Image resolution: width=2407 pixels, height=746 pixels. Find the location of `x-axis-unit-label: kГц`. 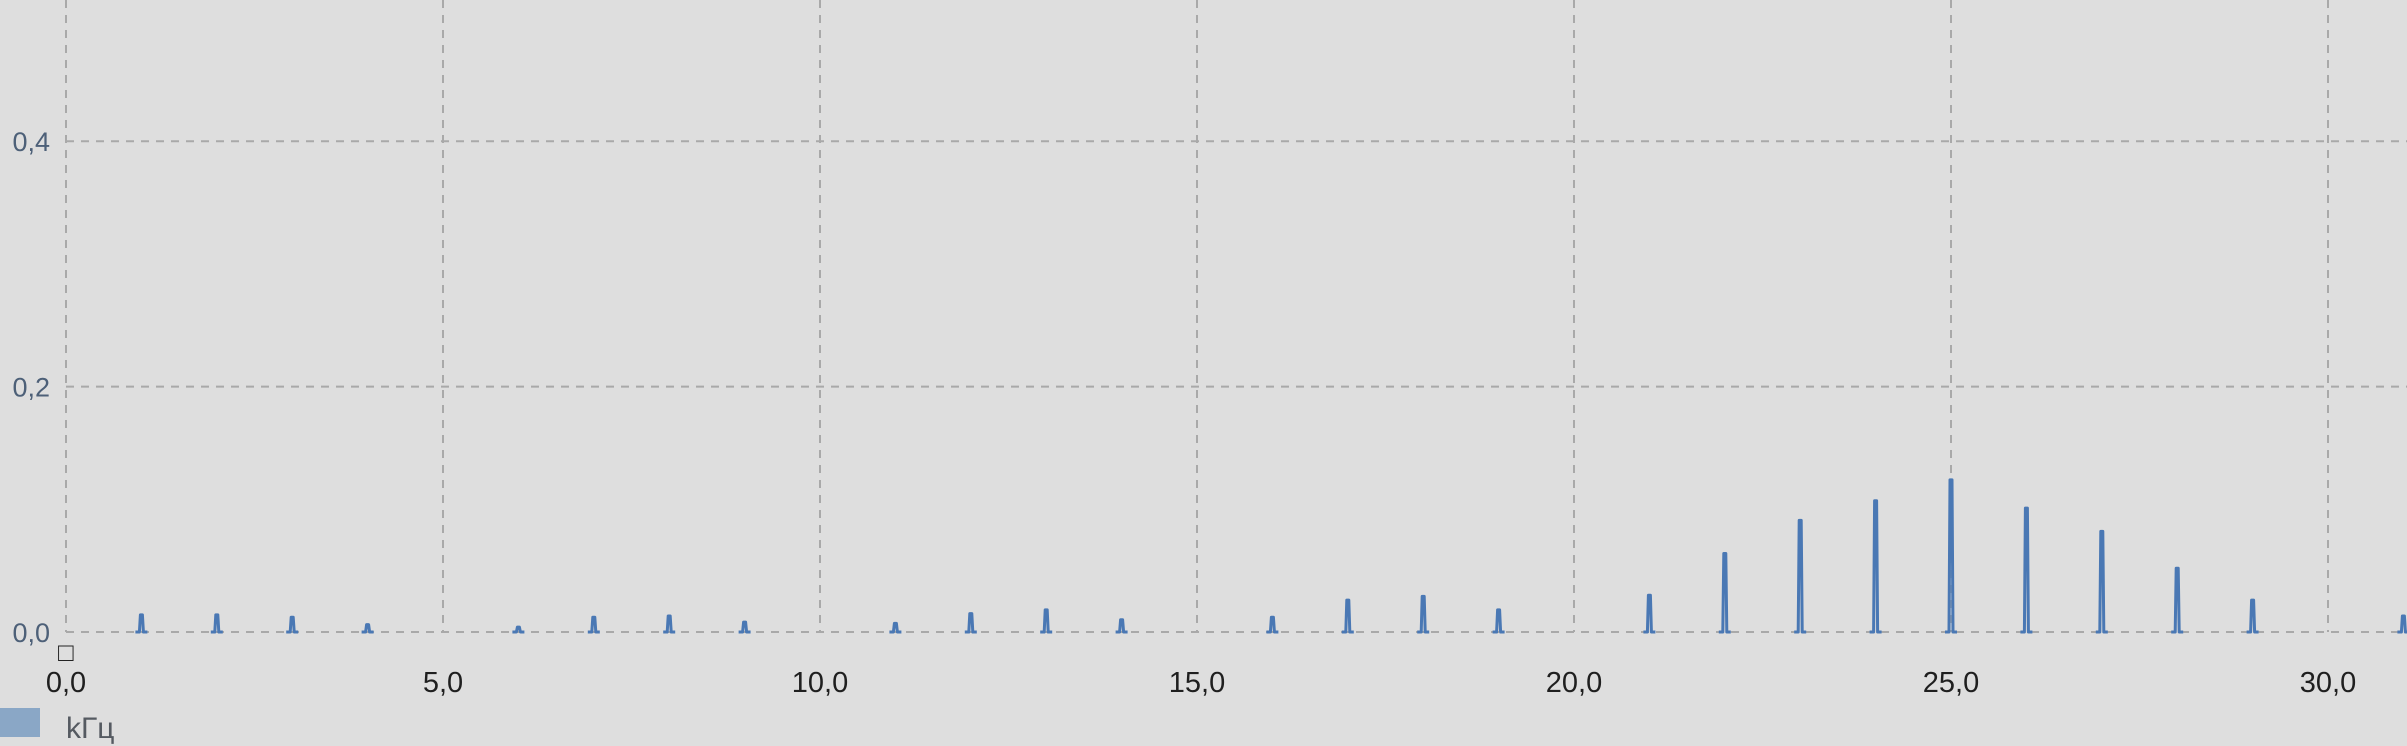

x-axis-unit-label: kГц is located at coordinates (90, 728).